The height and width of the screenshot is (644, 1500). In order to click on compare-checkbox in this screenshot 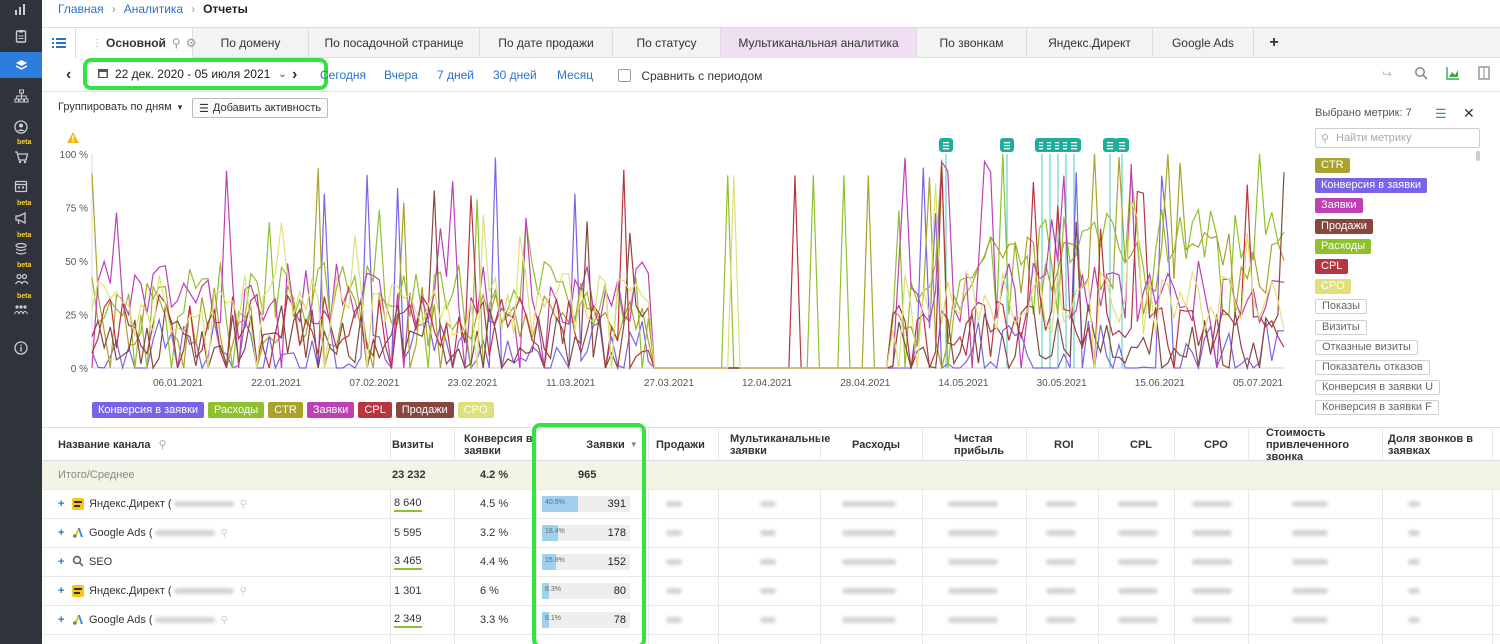, I will do `click(624, 76)`.